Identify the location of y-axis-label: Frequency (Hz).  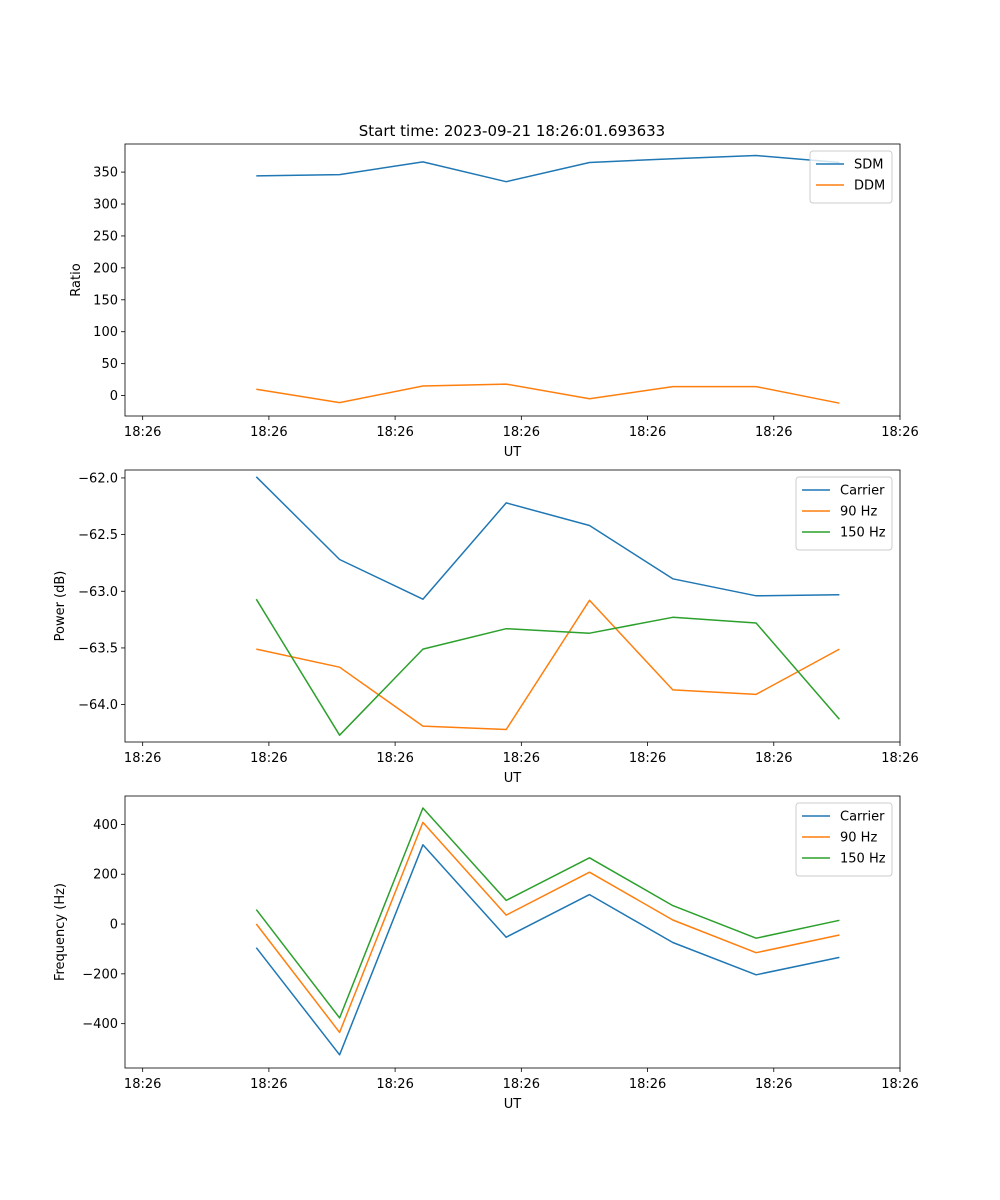
(60, 932).